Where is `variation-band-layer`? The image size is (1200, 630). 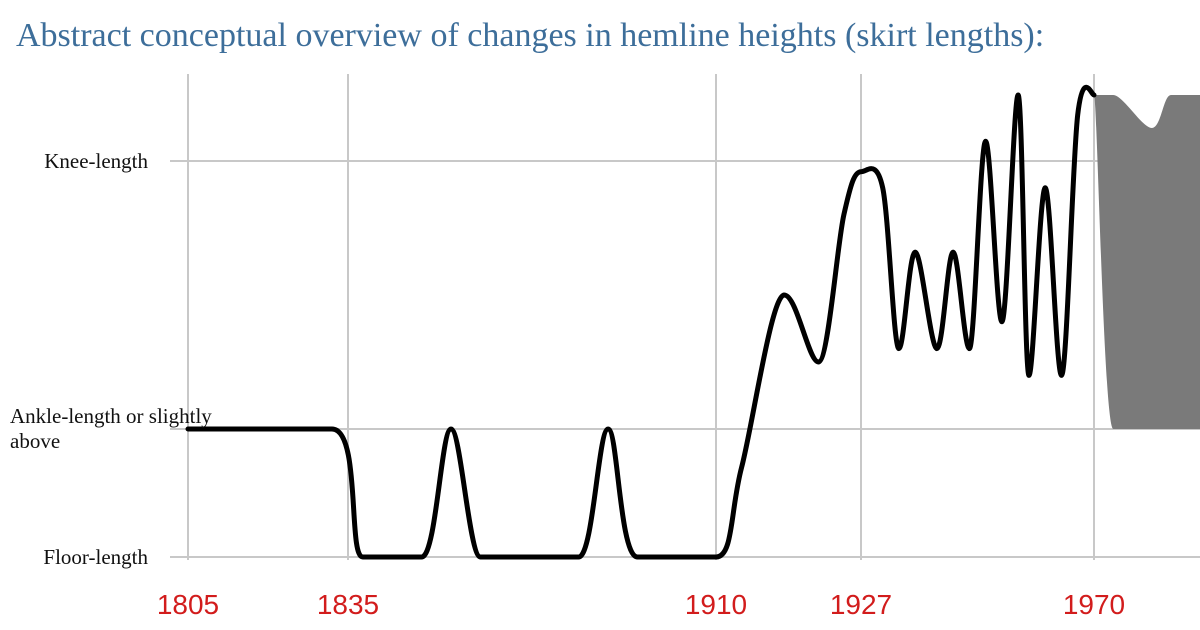
variation-band-layer is located at coordinates (1147, 262).